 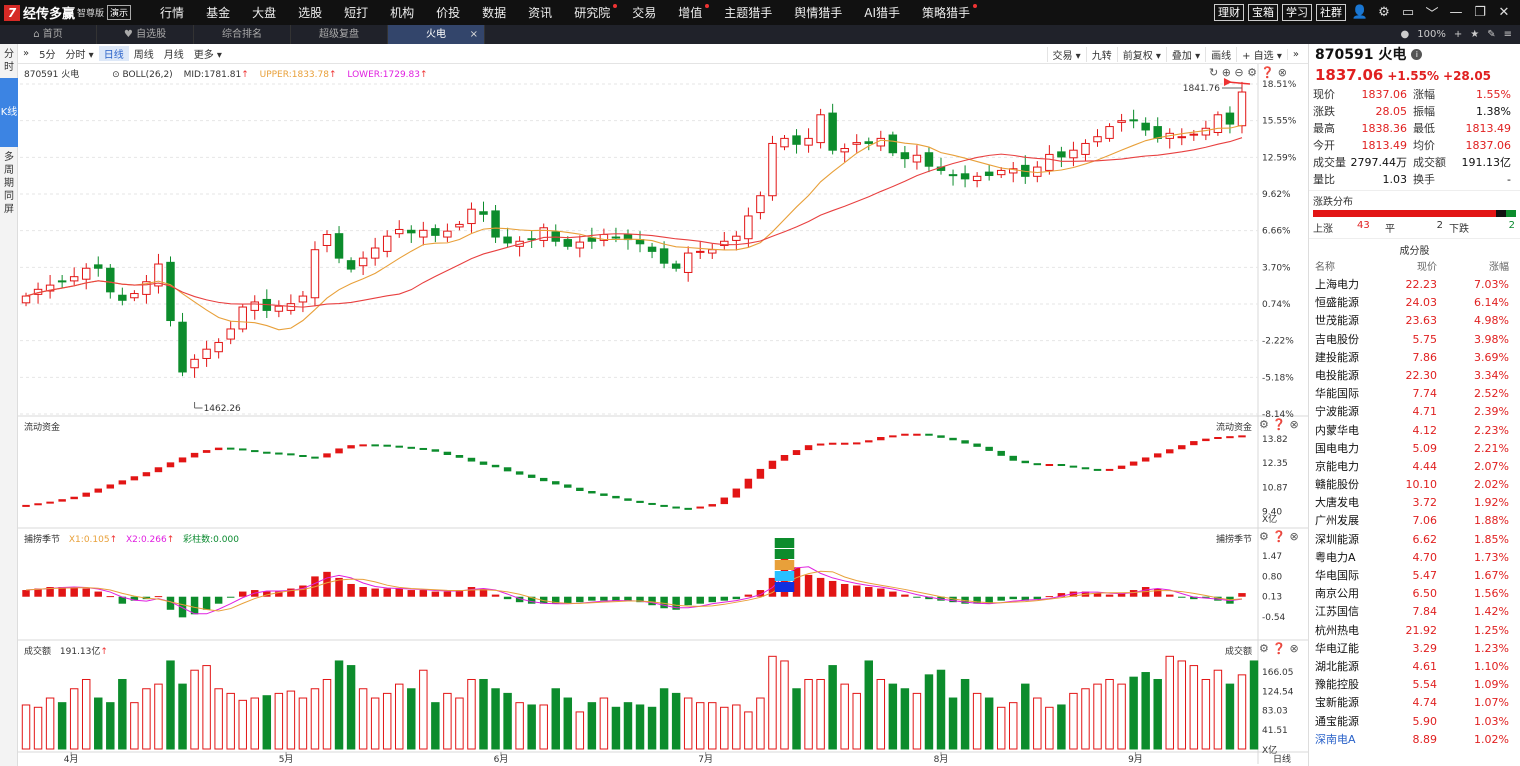 I want to click on top-button: 宝箱, so click(x=1263, y=12).